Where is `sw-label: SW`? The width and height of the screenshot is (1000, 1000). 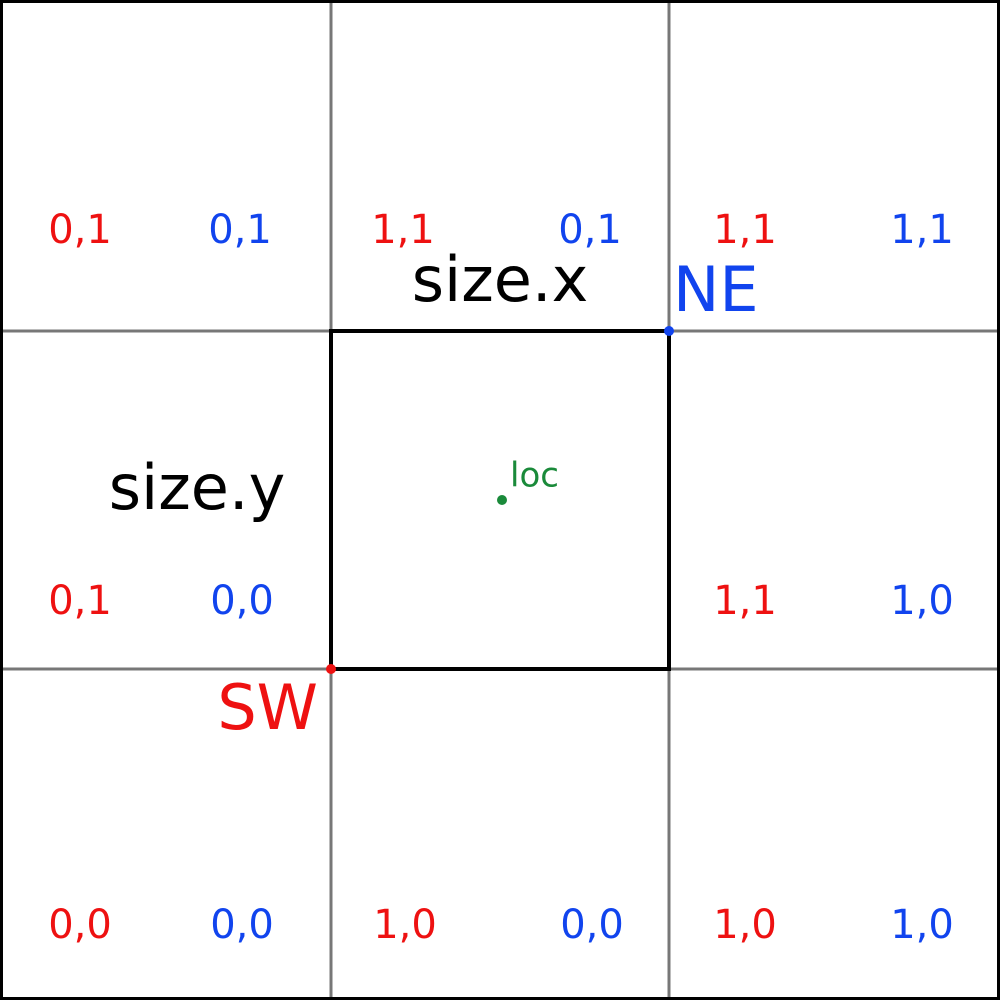 sw-label: SW is located at coordinates (267, 707).